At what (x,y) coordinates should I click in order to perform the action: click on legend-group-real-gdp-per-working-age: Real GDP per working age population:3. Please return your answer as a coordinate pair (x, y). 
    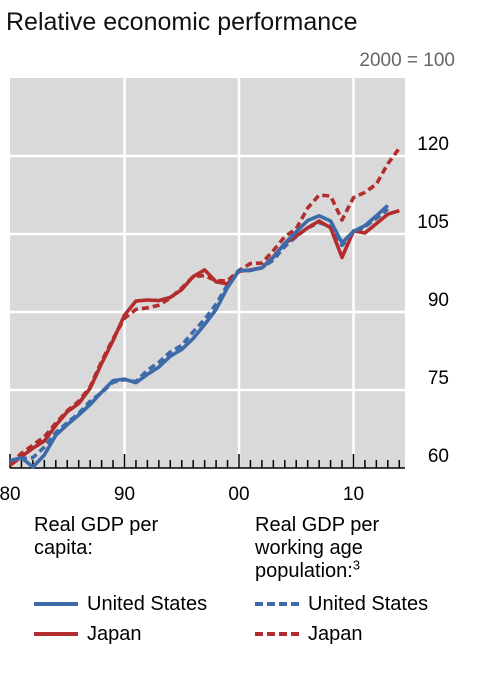
    Looking at the image, I should click on (340, 548).